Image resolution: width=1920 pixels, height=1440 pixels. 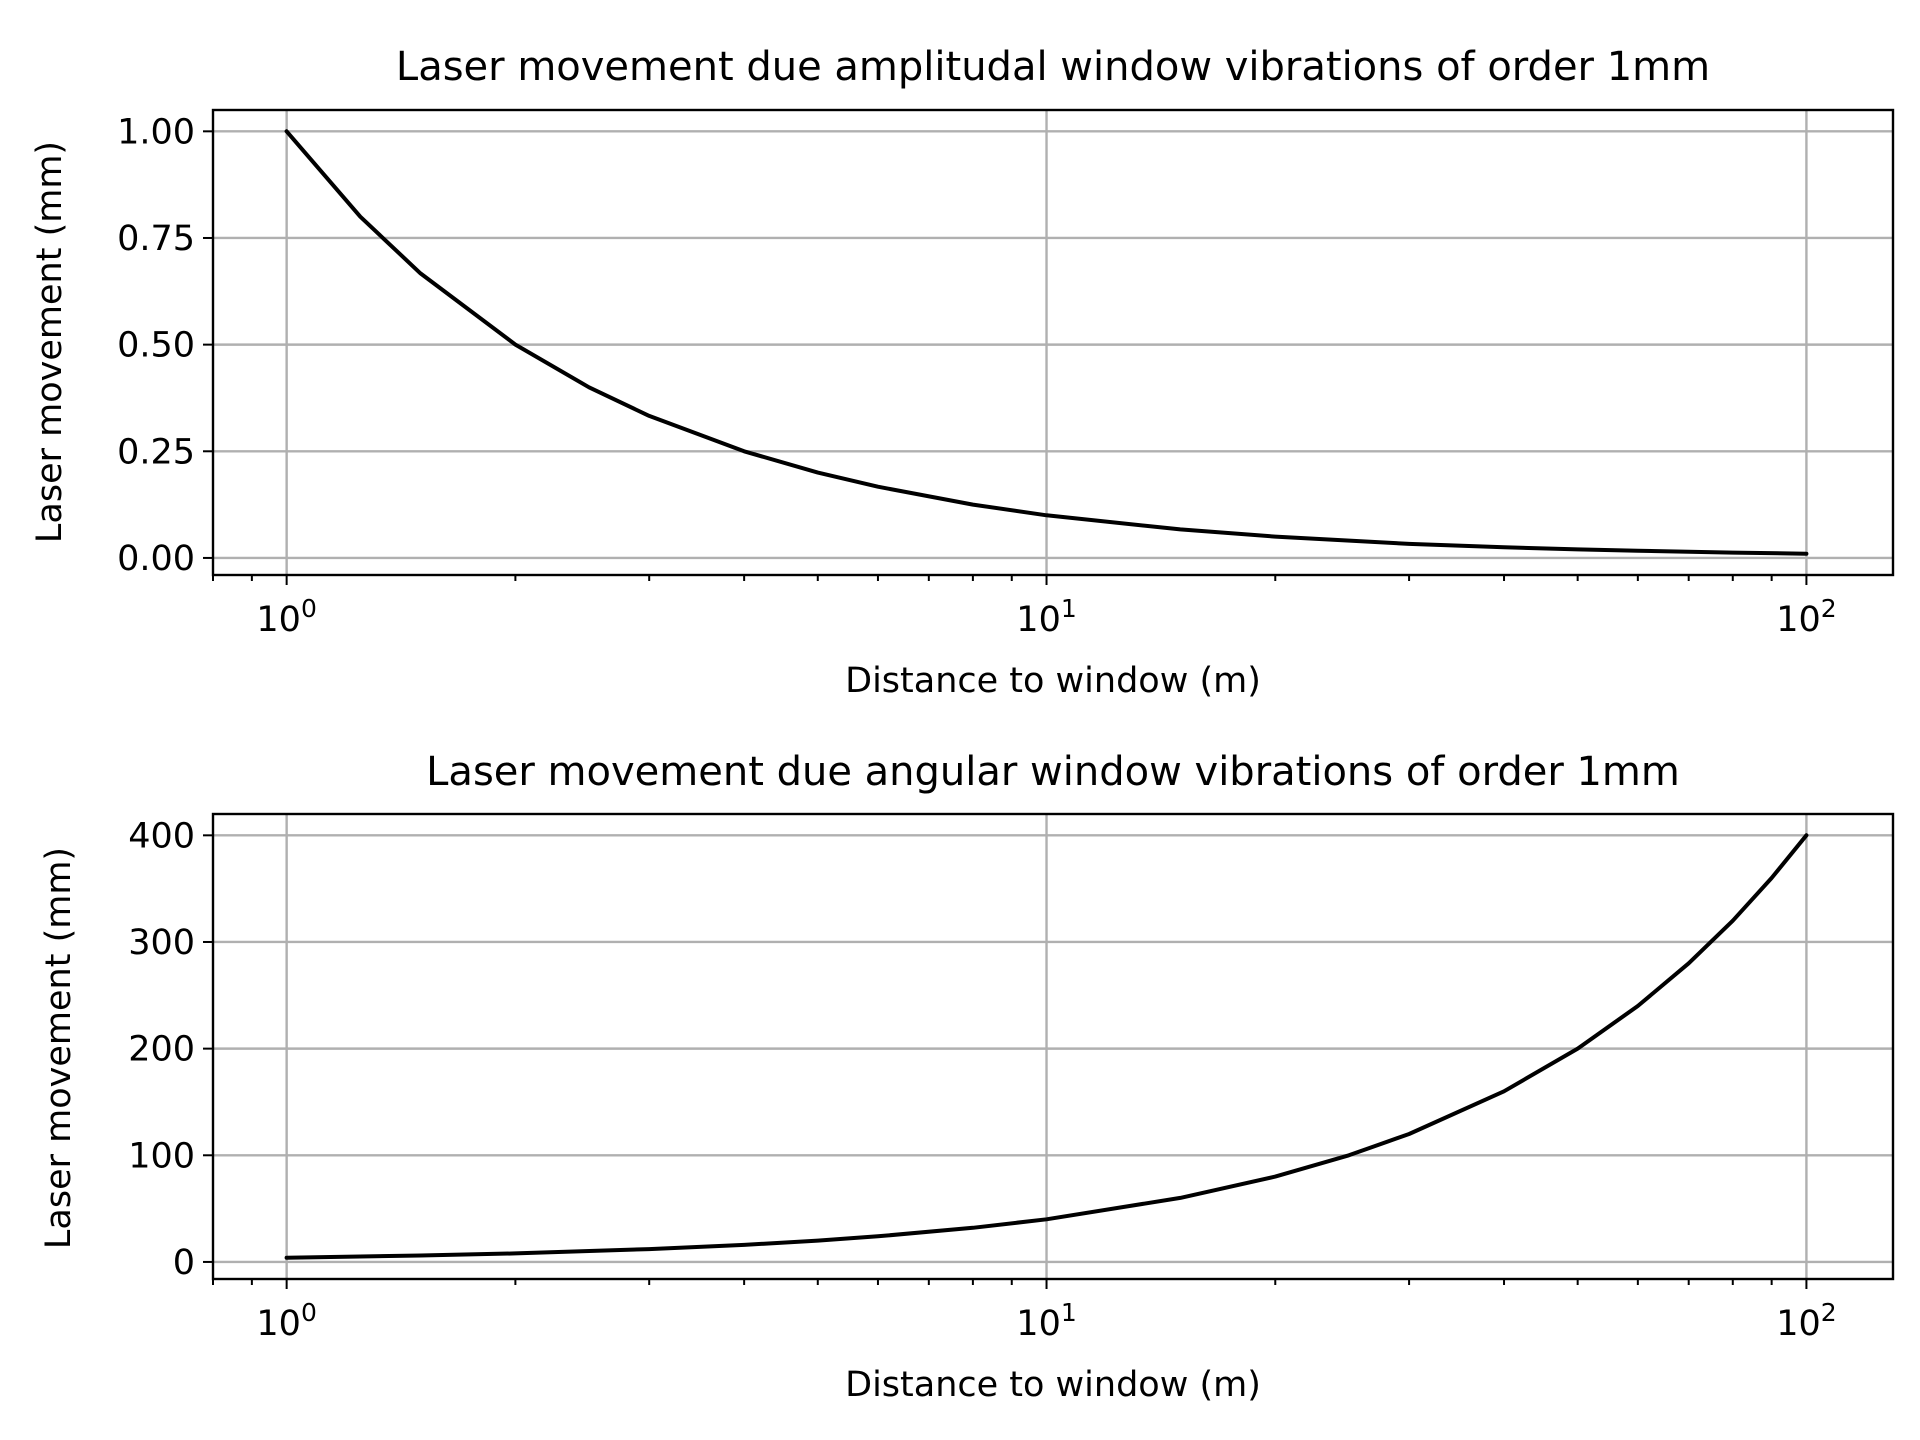 What do you see at coordinates (156, 559) in the screenshot?
I see `y-tick-label: 0.00` at bounding box center [156, 559].